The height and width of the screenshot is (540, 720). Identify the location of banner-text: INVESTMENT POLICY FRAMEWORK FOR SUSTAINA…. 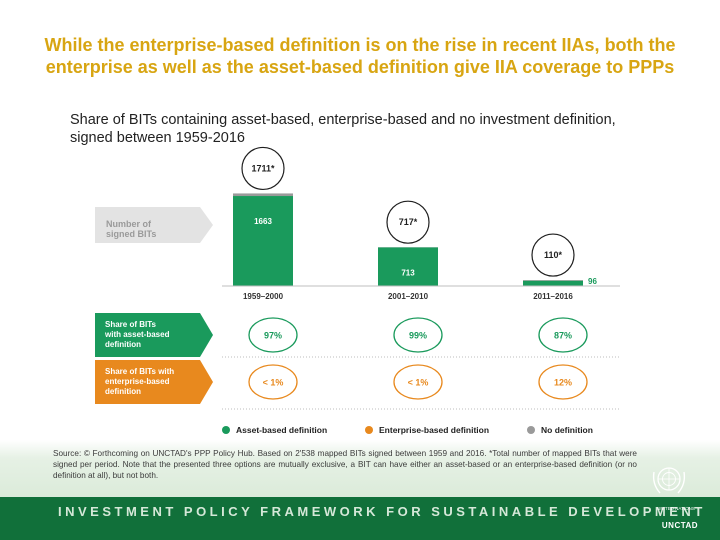
(382, 511).